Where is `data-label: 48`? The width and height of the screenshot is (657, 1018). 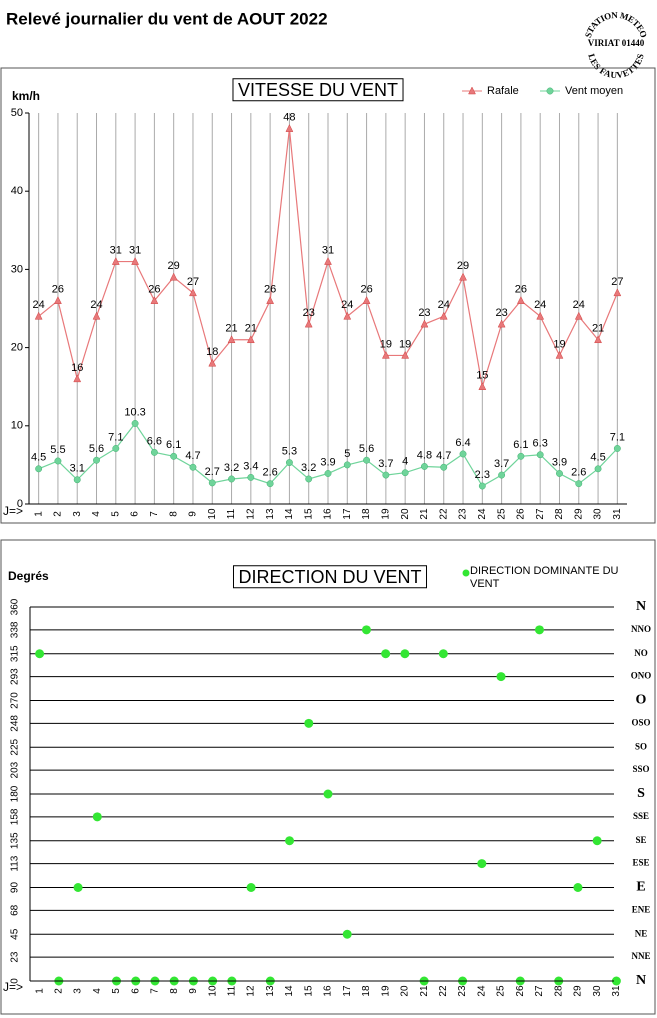 data-label: 48 is located at coordinates (289, 118).